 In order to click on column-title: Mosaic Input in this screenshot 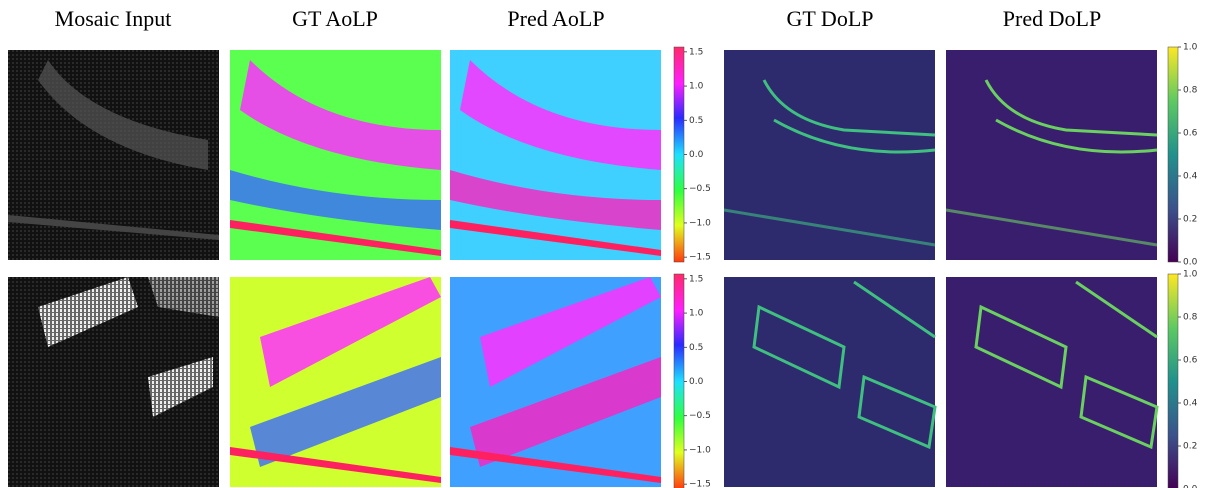, I will do `click(113, 18)`.